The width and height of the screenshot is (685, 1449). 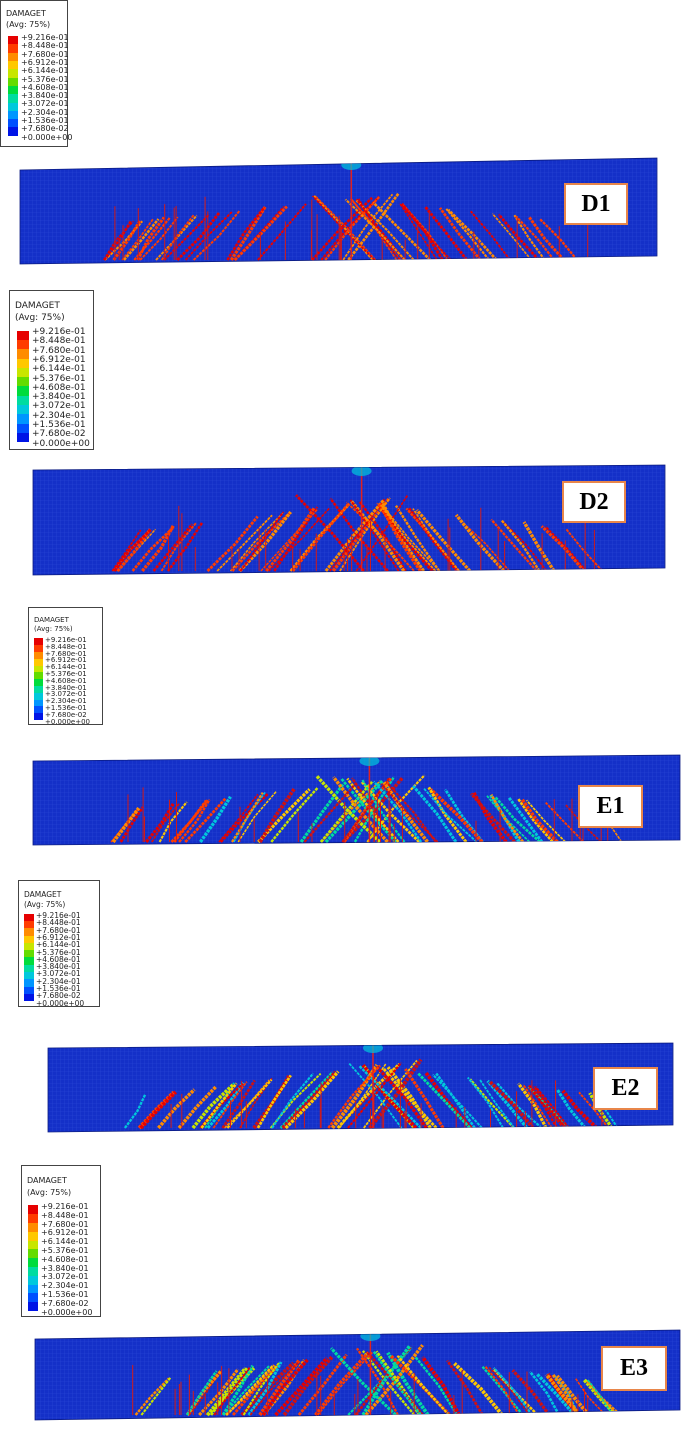 What do you see at coordinates (58, 930) in the screenshot?
I see `legend-value: +7.680e-01` at bounding box center [58, 930].